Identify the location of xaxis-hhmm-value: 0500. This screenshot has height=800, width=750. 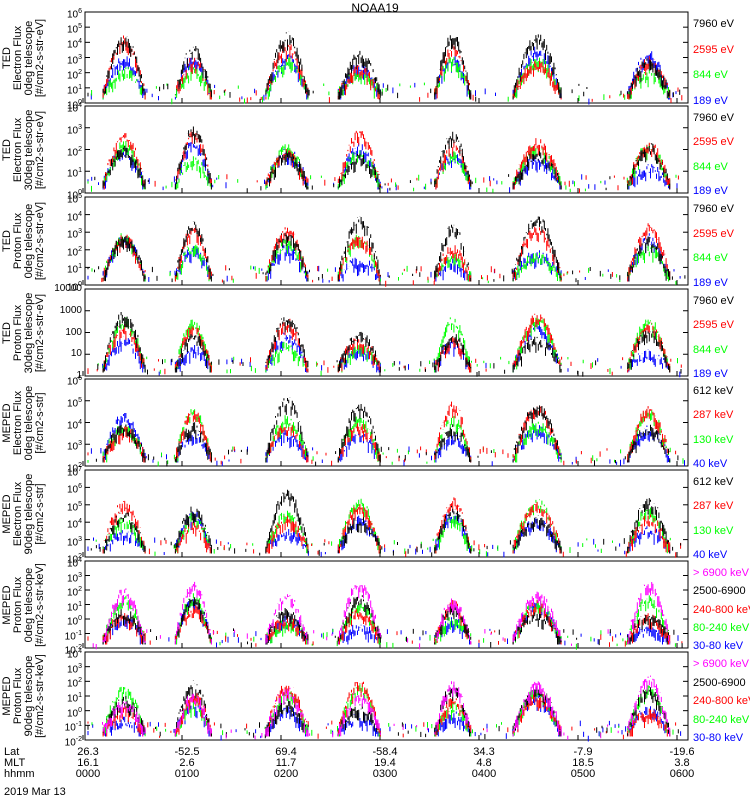
(583, 774).